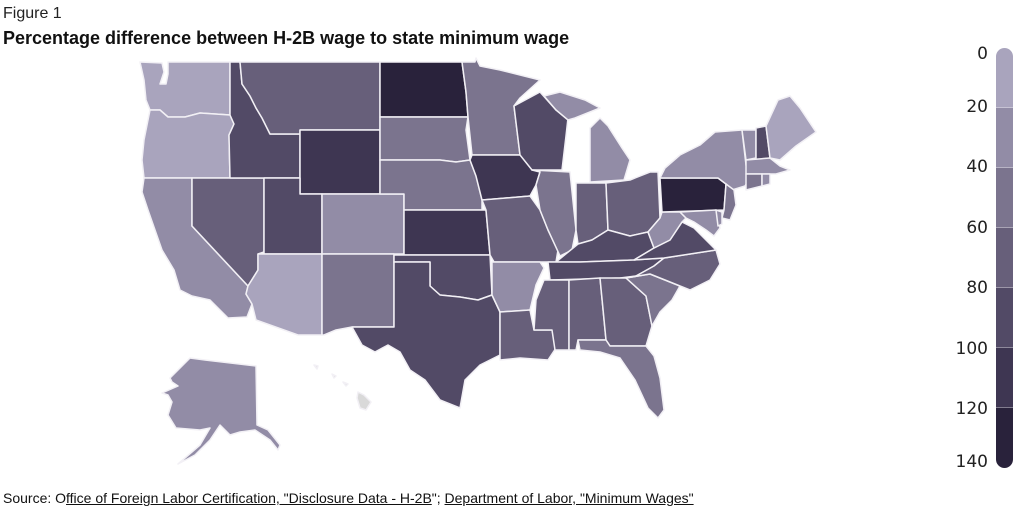 The height and width of the screenshot is (512, 1024). Describe the element at coordinates (729, 202) in the screenshot. I see `state-nj` at that location.